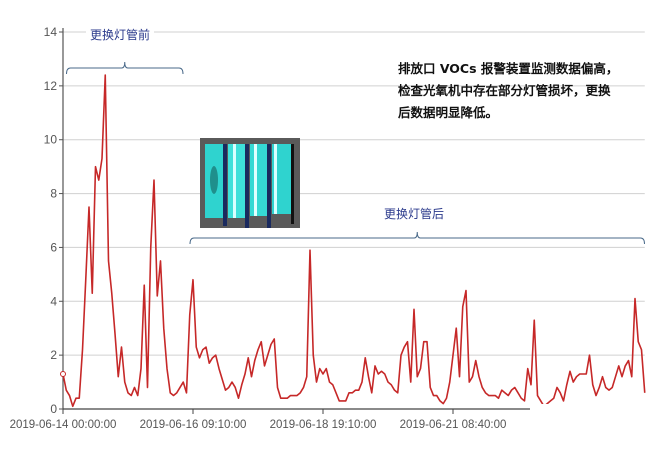 The image size is (672, 454). What do you see at coordinates (54, 220) in the screenshot?
I see `y-axis: 0 2 4 6 8 10 12 14` at bounding box center [54, 220].